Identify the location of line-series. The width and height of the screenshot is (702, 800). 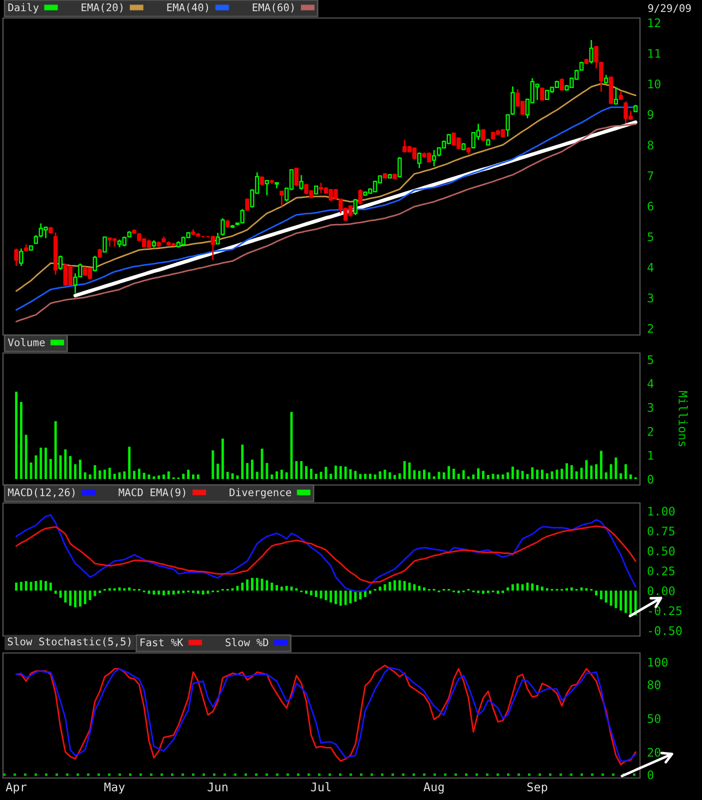
(326, 553).